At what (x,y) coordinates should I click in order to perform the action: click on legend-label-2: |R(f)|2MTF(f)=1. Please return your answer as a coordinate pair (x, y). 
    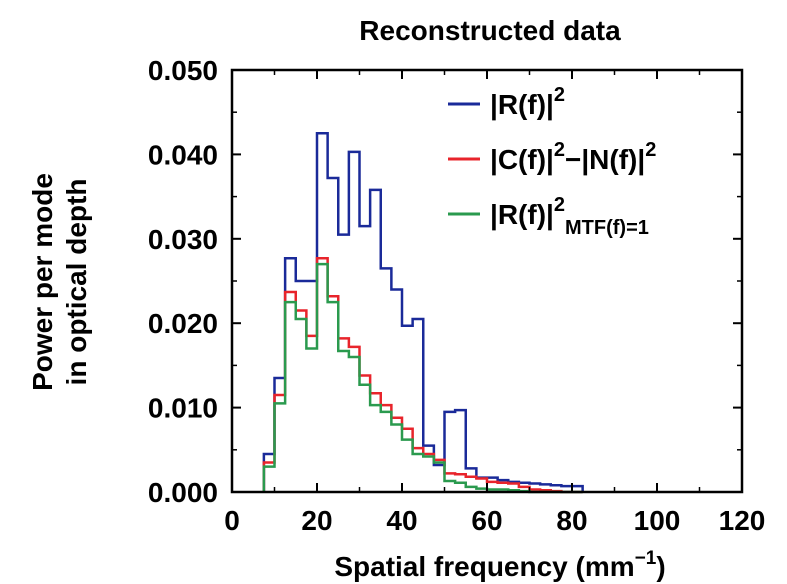
    Looking at the image, I should click on (569, 216).